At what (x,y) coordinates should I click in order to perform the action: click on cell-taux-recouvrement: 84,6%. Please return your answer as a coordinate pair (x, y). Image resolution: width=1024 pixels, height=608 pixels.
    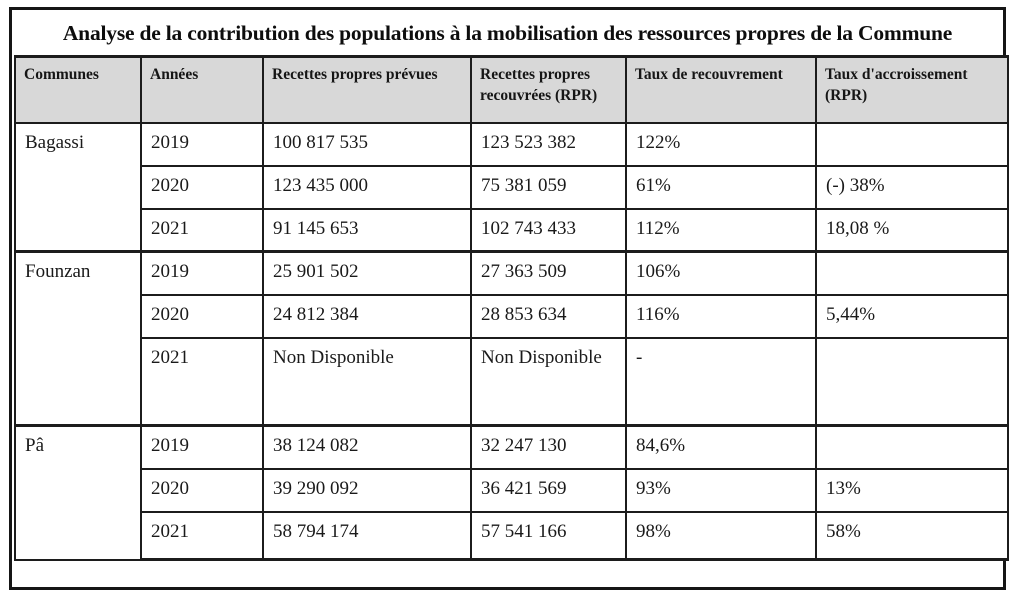
    Looking at the image, I should click on (721, 447).